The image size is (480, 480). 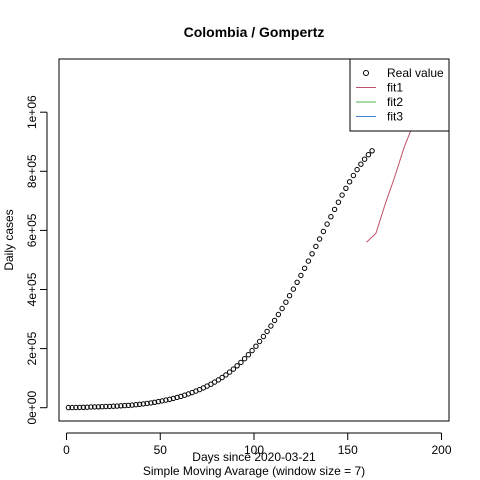 What do you see at coordinates (32, 289) in the screenshot?
I see `y-tick-label: 4e+05` at bounding box center [32, 289].